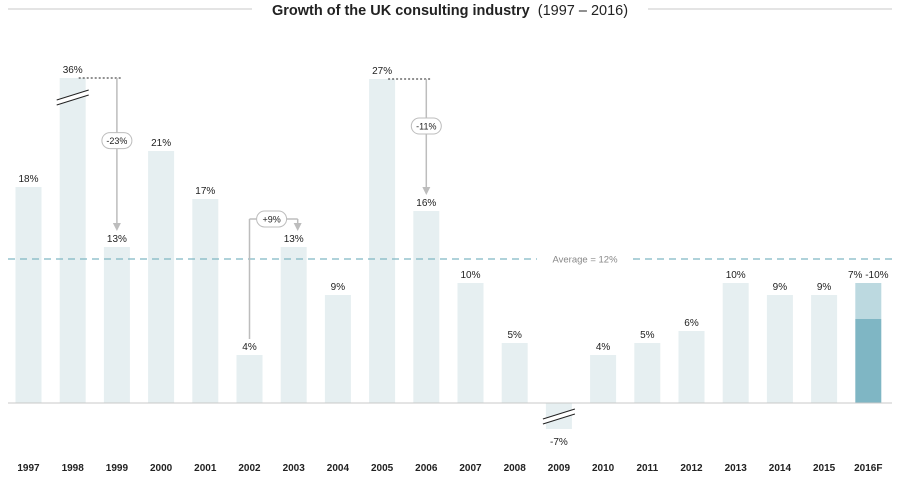 This screenshot has height=479, width=900. I want to click on bar-2007, so click(470, 343).